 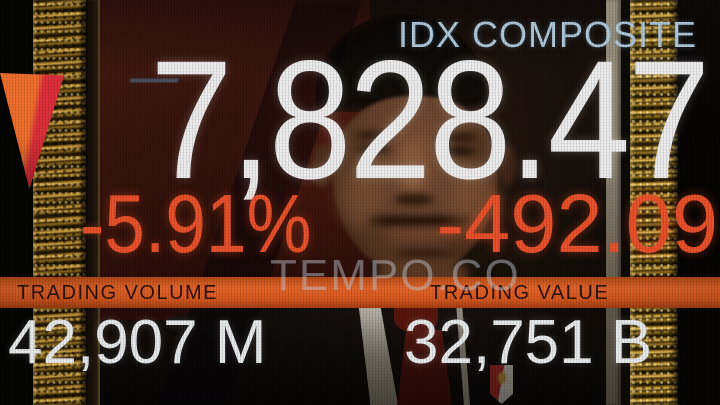 I want to click on frame-gap-right, so click(x=625, y=202).